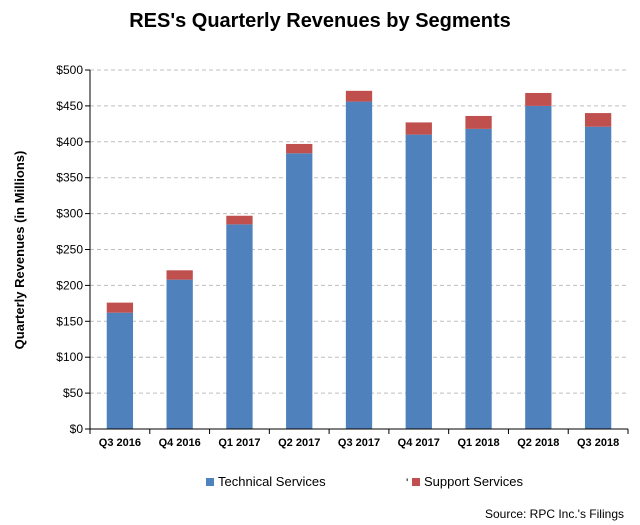 Image resolution: width=640 pixels, height=525 pixels. I want to click on source-note: Source: RPC Inc.'s Filings, so click(554, 514).